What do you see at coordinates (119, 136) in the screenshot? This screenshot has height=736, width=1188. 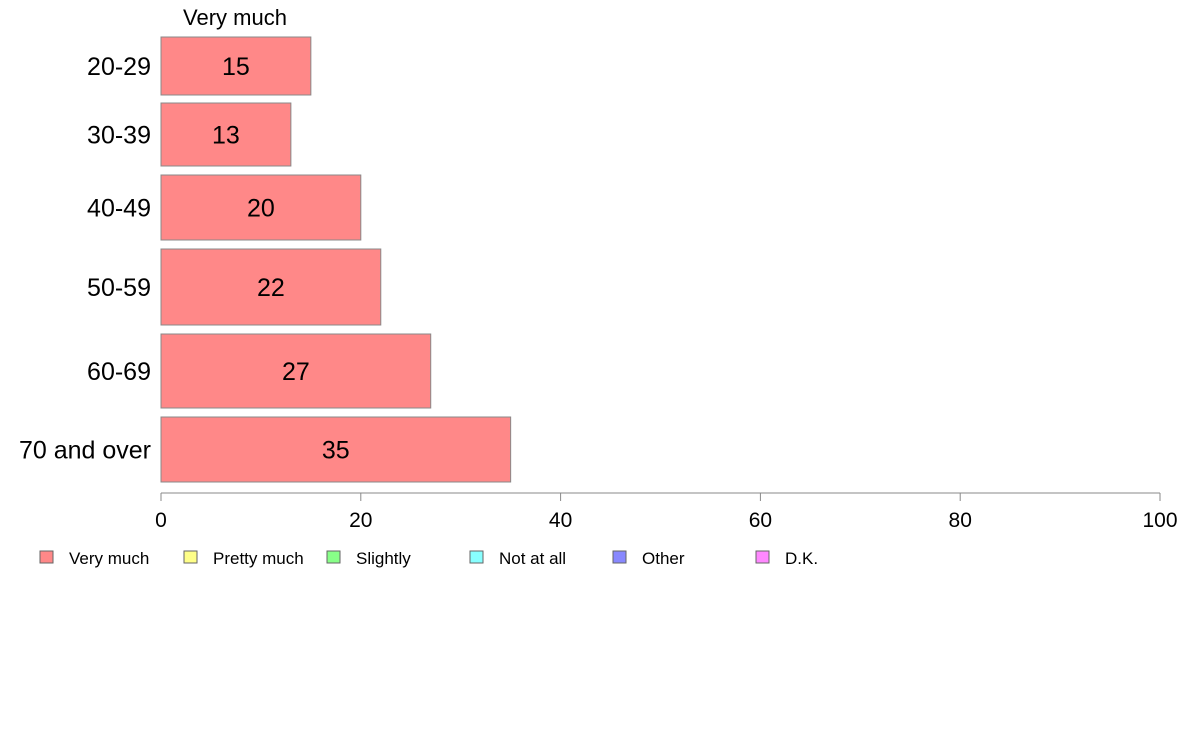 I see `category-label: 30-39` at bounding box center [119, 136].